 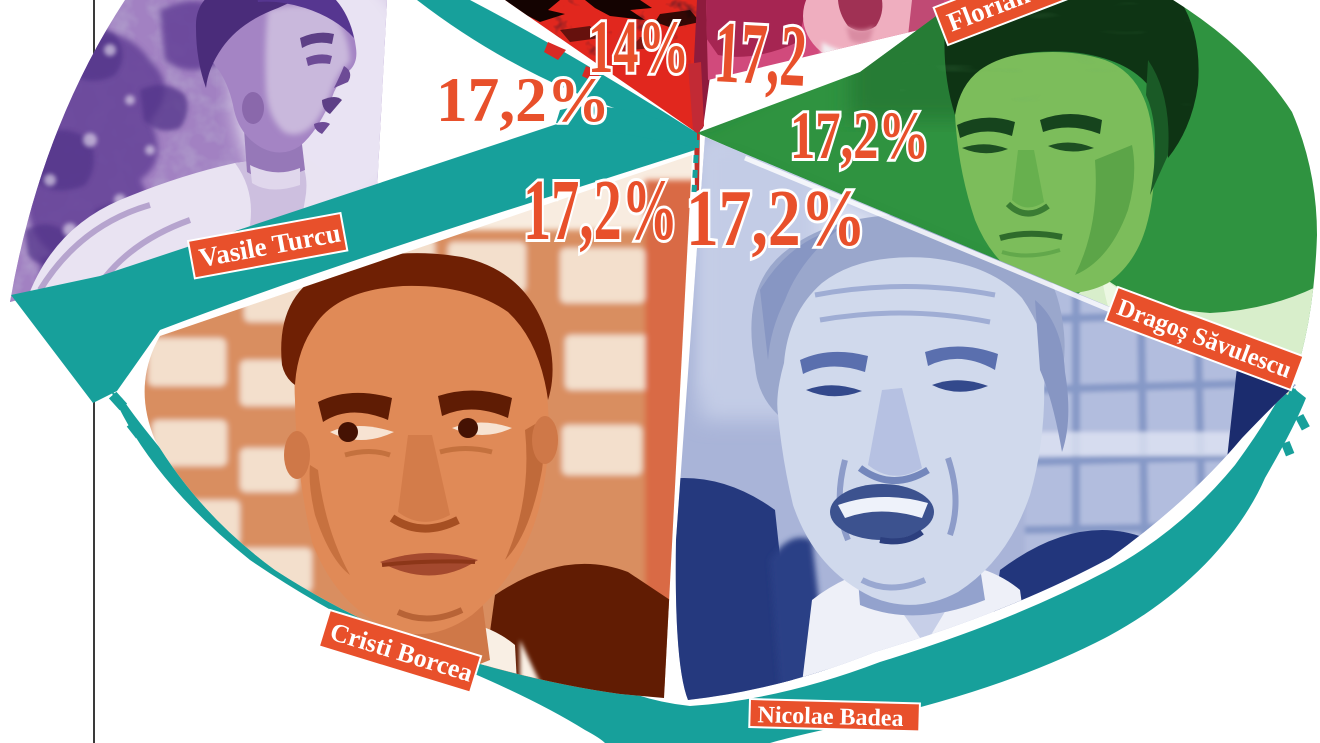 What do you see at coordinates (830, 717) in the screenshot?
I see `svg-text: Nicolae Badea` at bounding box center [830, 717].